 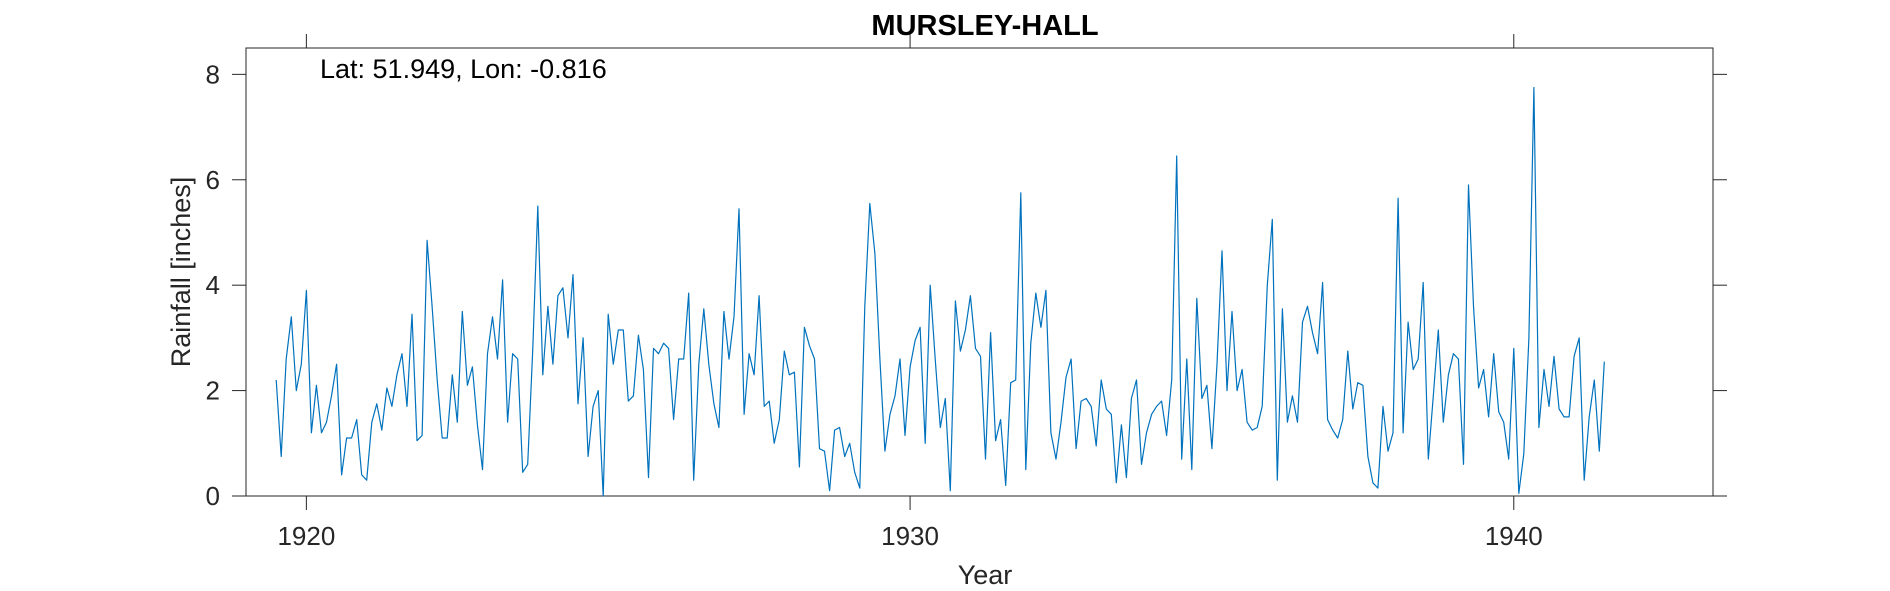 I want to click on y-axis-label: Rainfall [inches], so click(x=181, y=272).